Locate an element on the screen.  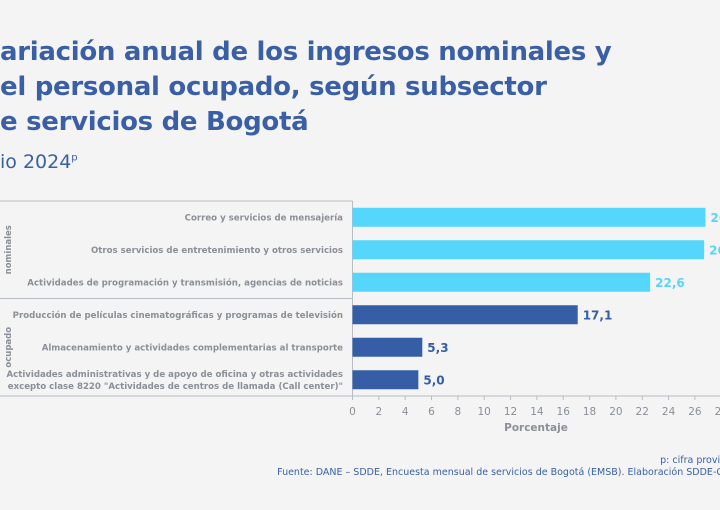
footnote: p: cifra provisional is located at coordinates (690, 460).